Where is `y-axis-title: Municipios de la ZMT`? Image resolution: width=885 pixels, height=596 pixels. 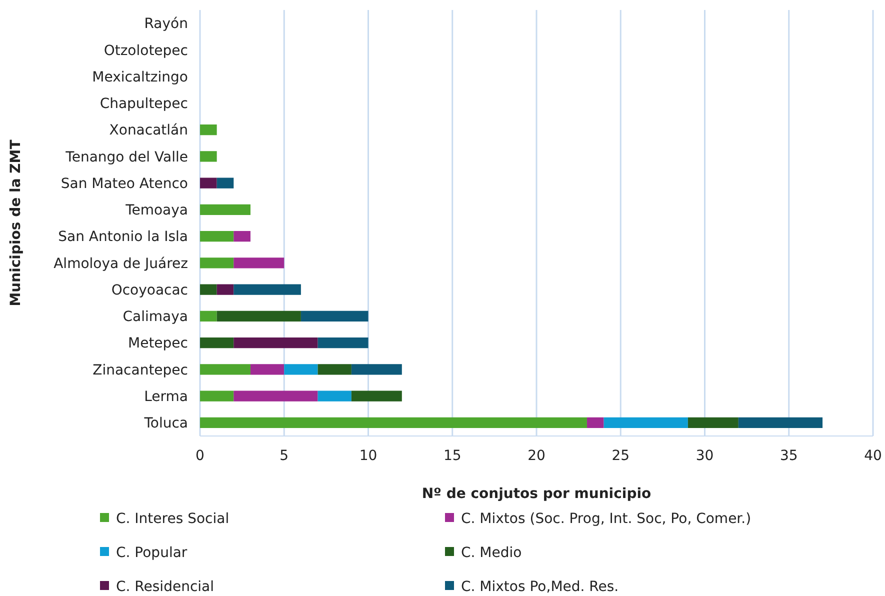 y-axis-title: Municipios de la ZMT is located at coordinates (16, 222).